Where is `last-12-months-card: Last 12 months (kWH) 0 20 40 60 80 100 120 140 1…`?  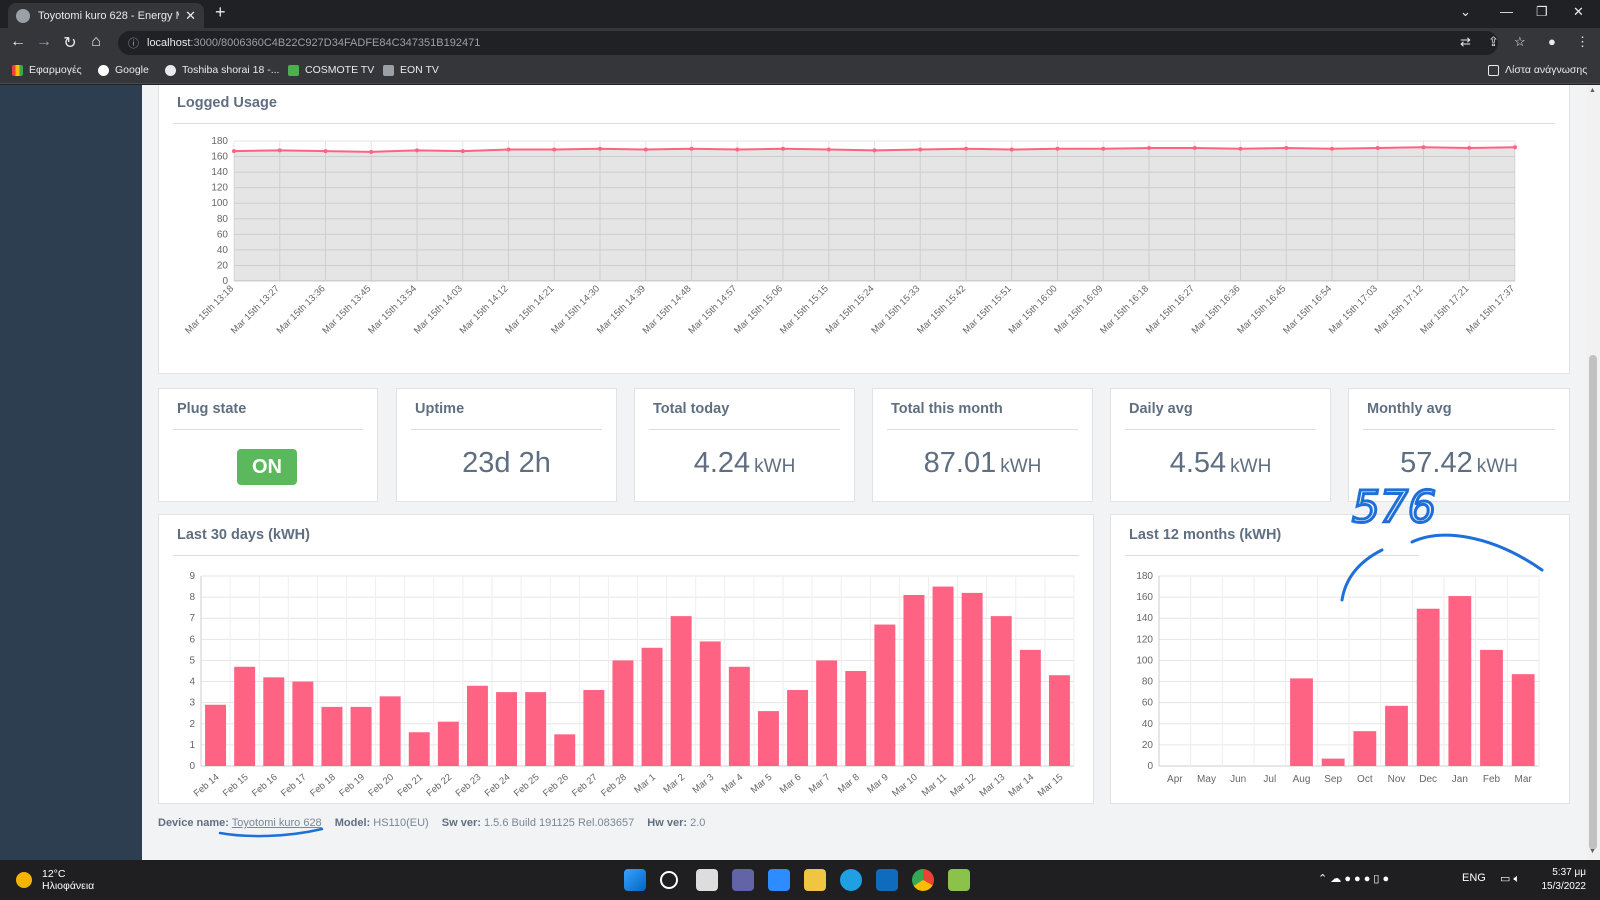 last-12-months-card: Last 12 months (kWH) 0 20 40 60 80 100 120 140 1… is located at coordinates (1340, 659).